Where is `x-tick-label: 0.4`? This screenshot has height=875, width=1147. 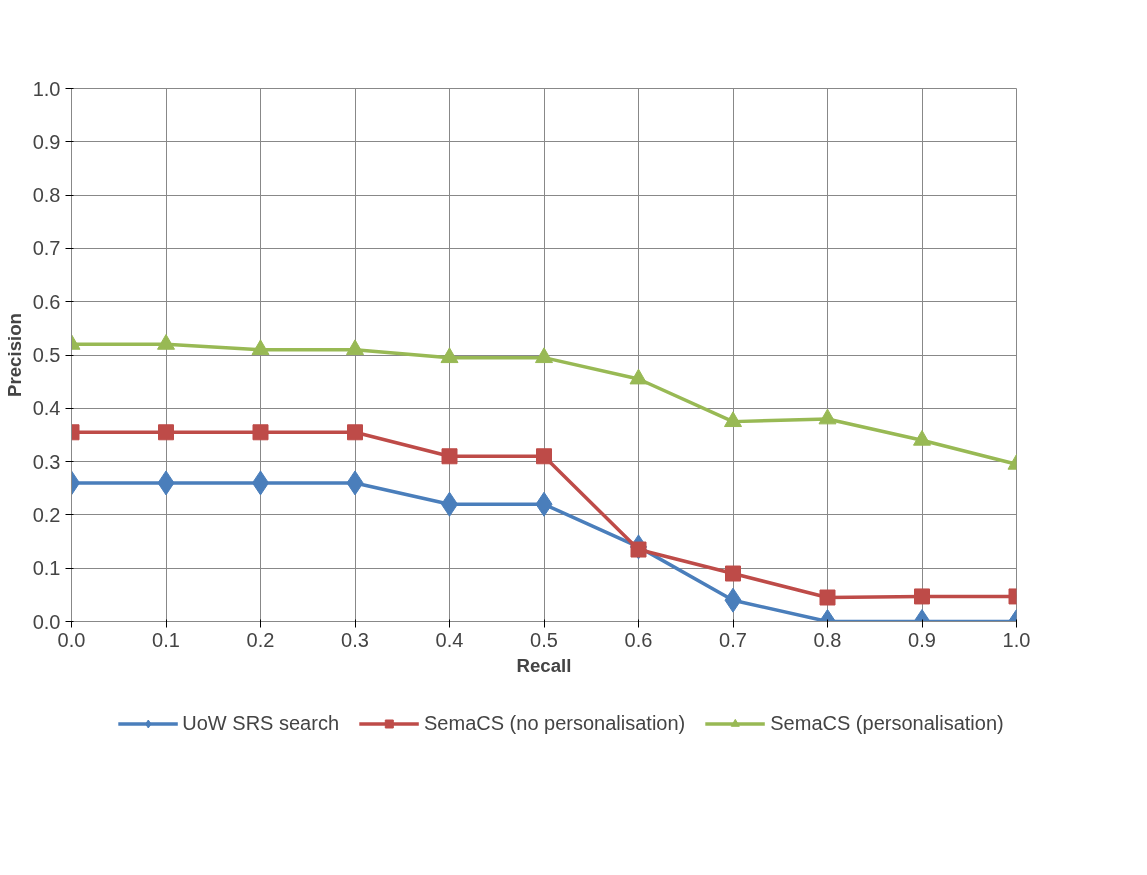
x-tick-label: 0.4 is located at coordinates (449, 639).